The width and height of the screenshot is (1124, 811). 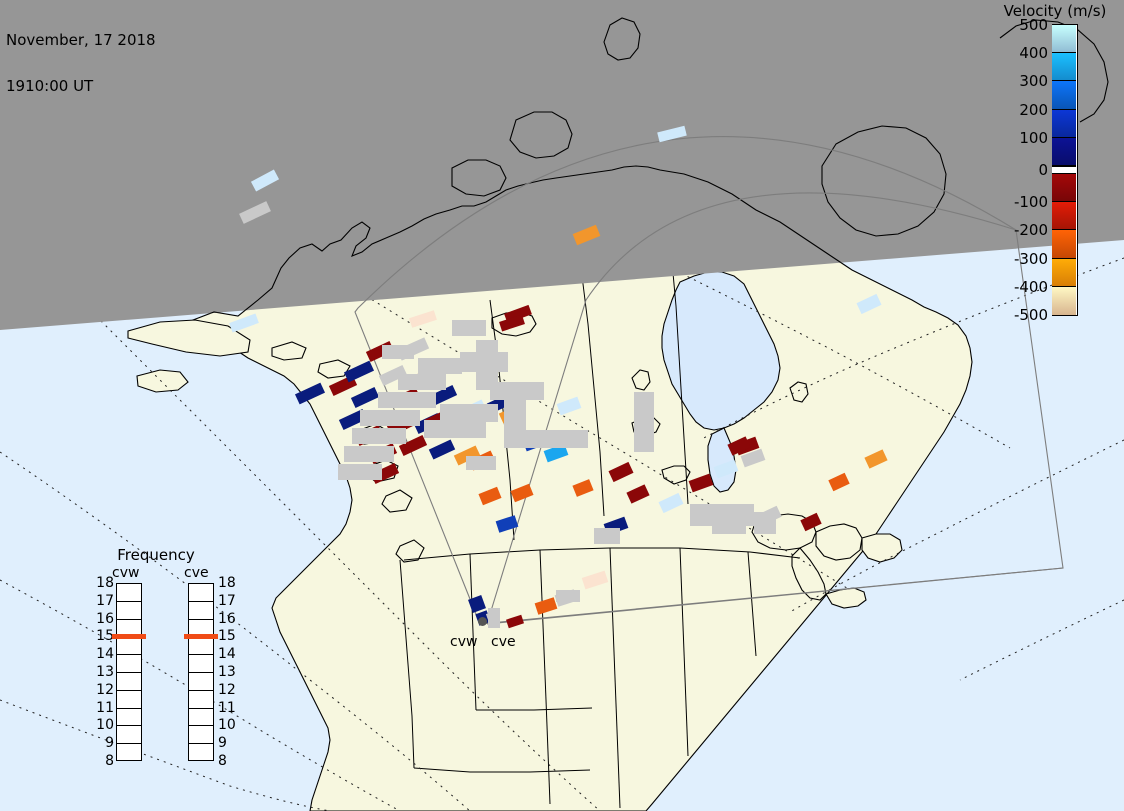 I want to click on velocity-tick-neg100: -100, so click(x=1030, y=202).